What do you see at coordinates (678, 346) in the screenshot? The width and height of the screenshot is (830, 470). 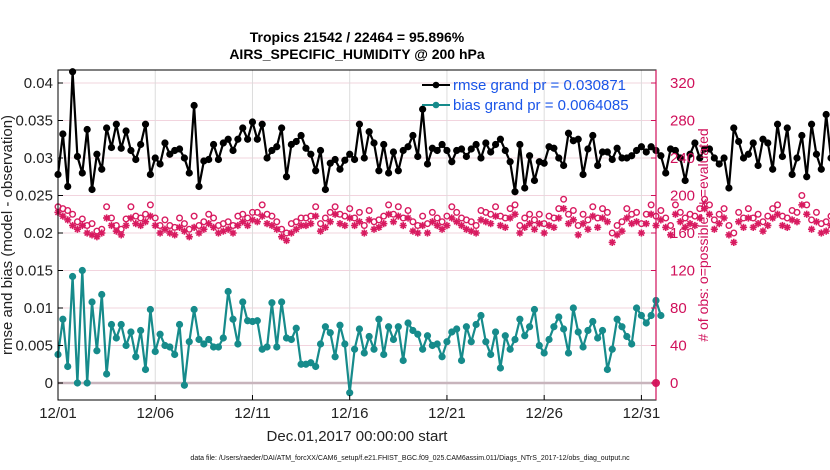 I see `y2-tick-label: 40` at bounding box center [678, 346].